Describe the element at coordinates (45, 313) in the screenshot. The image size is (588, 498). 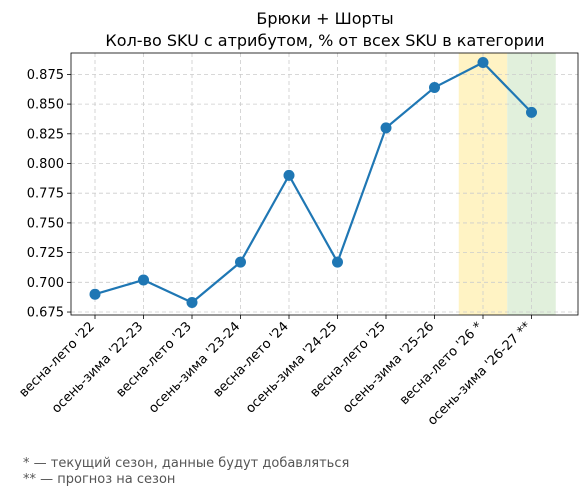
I see `y-tick-label: 0.675` at that location.